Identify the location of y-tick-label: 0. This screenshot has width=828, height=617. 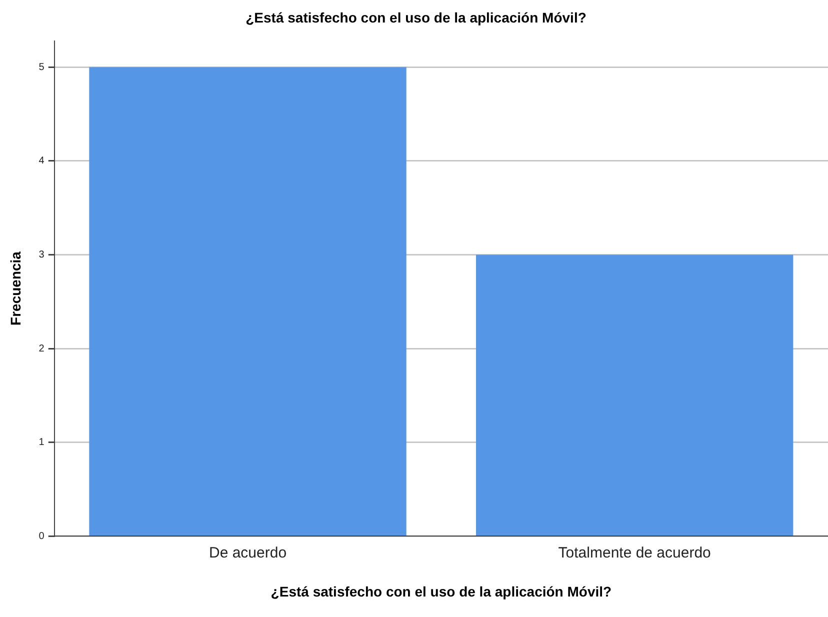
(41, 536).